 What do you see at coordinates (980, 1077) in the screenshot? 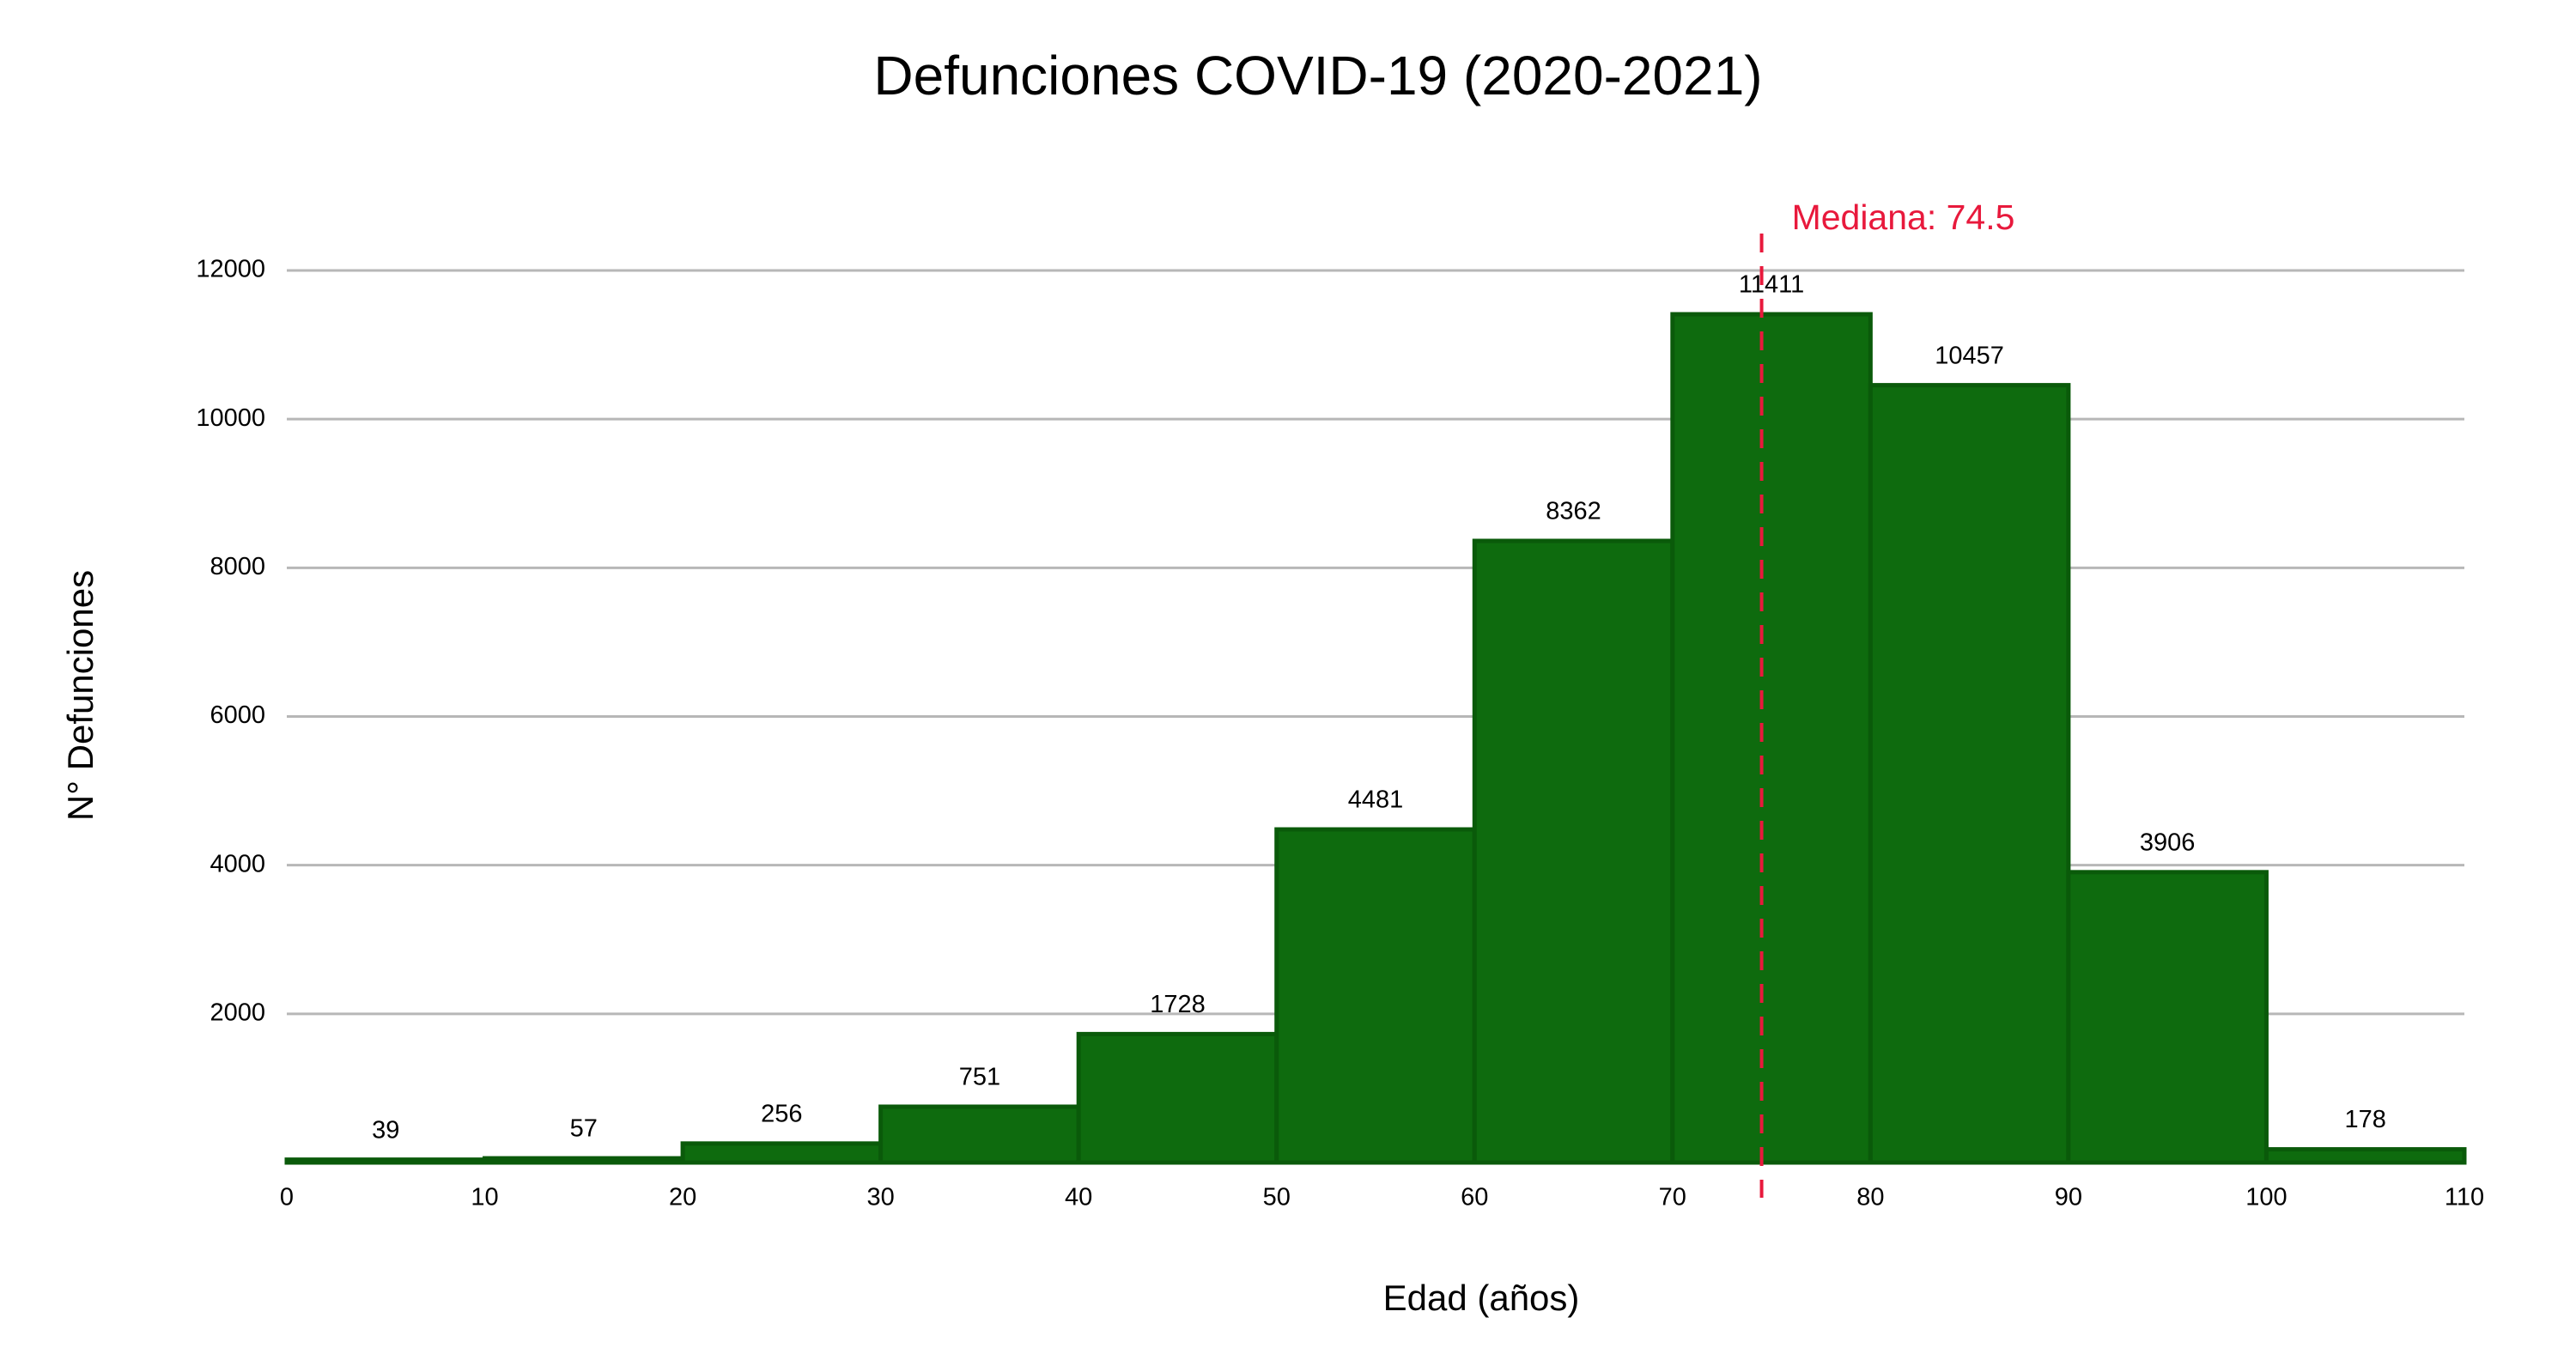
I see `data-label: 751` at bounding box center [980, 1077].